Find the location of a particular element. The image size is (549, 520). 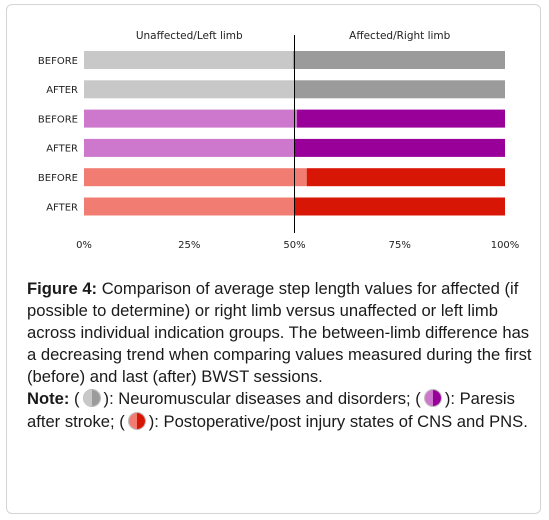

x-tick-label: 50% is located at coordinates (294, 245).